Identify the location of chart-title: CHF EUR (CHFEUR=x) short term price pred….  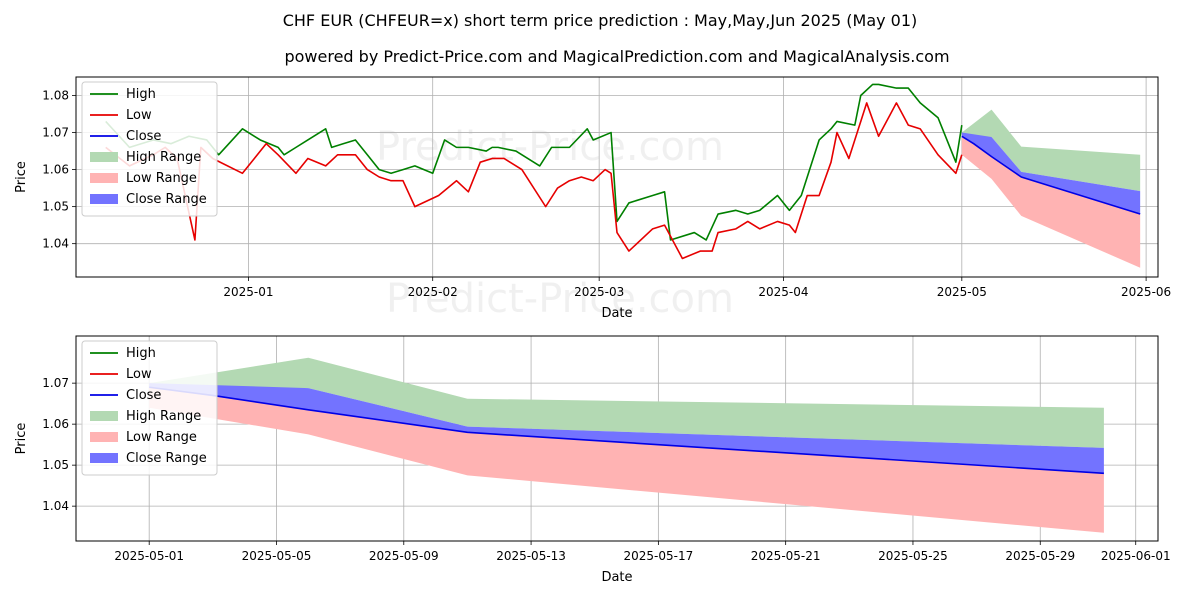
(600, 20).